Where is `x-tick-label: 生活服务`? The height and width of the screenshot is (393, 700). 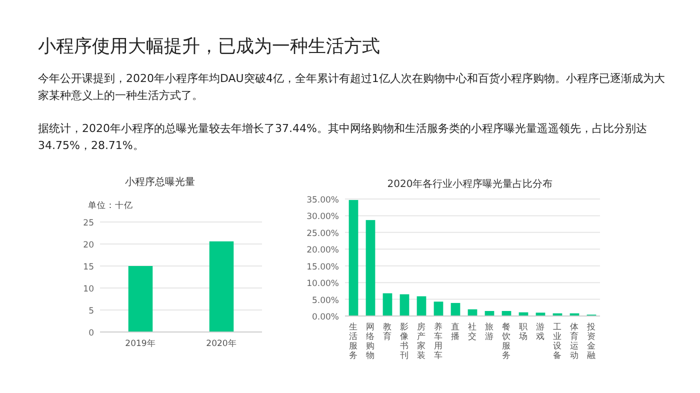
x-tick-label: 生活服务 is located at coordinates (353, 341).